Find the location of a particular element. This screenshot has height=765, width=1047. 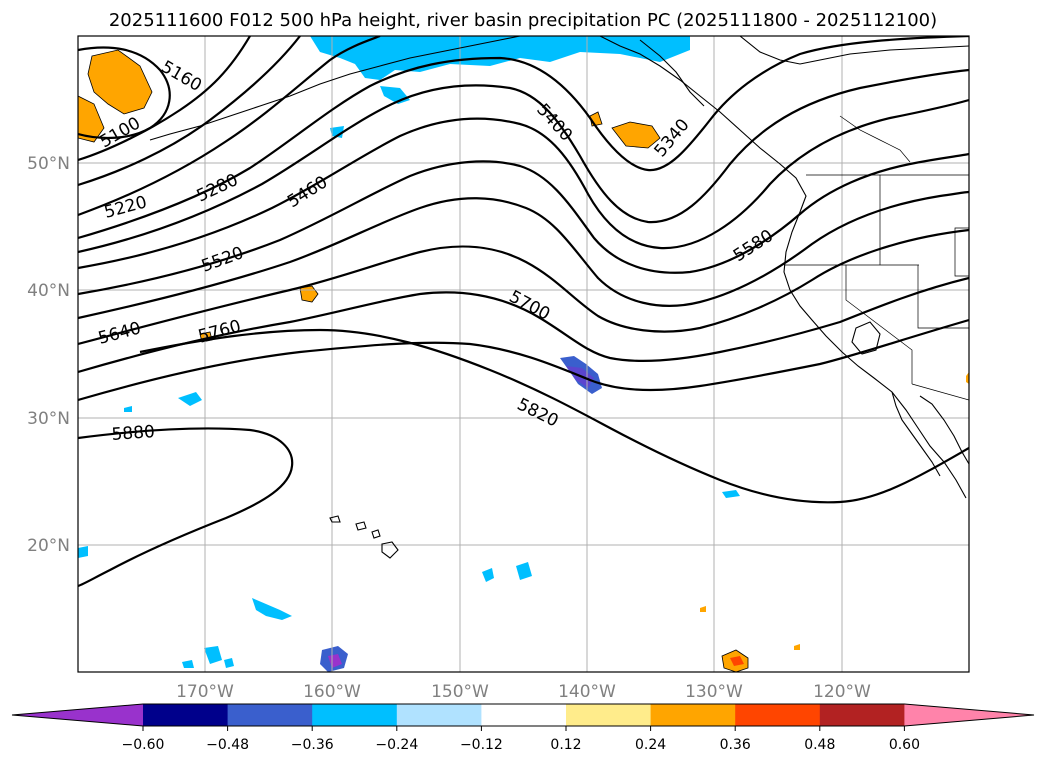

longitude-labels: 170°W 160°W 150°W 140°W 130°W 120°W is located at coordinates (523, 692).